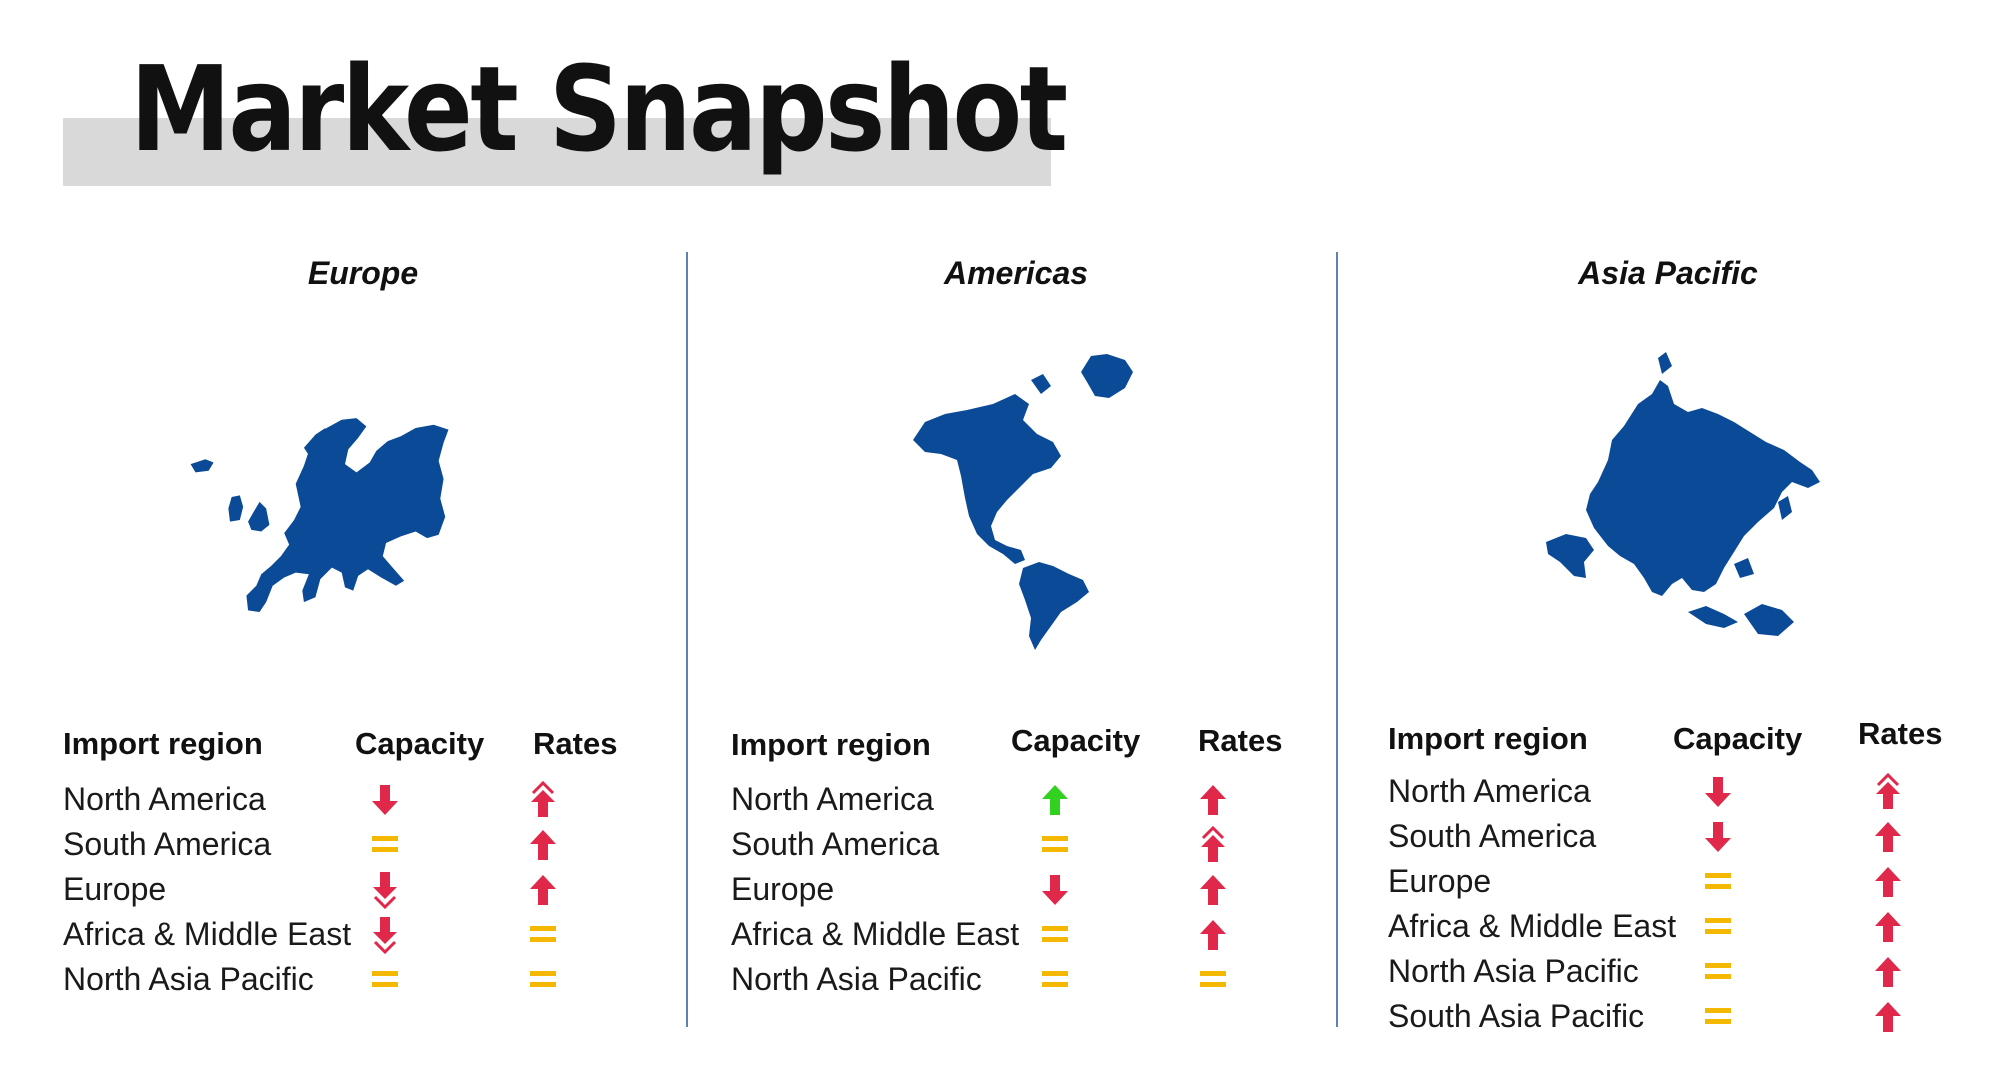 This screenshot has height=1080, width=2000. I want to click on import-region-label: South Asia Pacific, so click(1516, 1016).